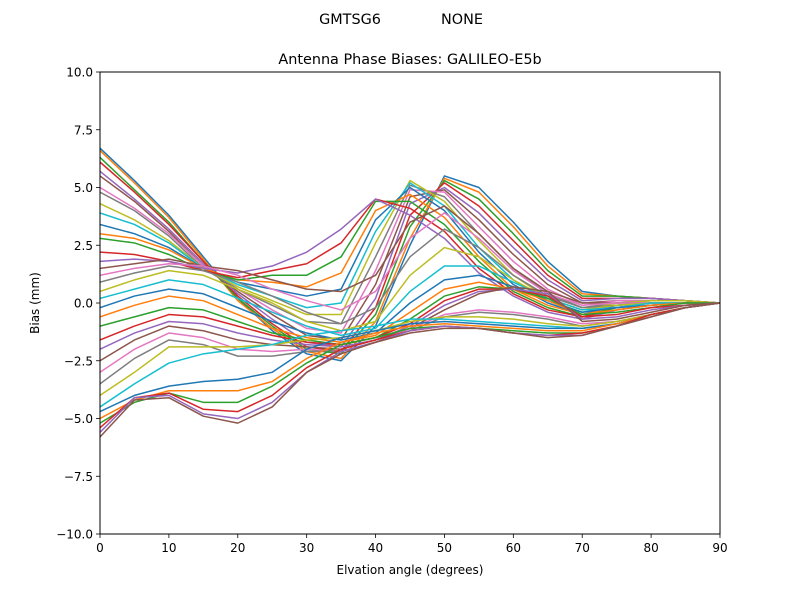 Image resolution: width=800 pixels, height=600 pixels. What do you see at coordinates (410, 349) in the screenshot?
I see `series-line-s29` at bounding box center [410, 349].